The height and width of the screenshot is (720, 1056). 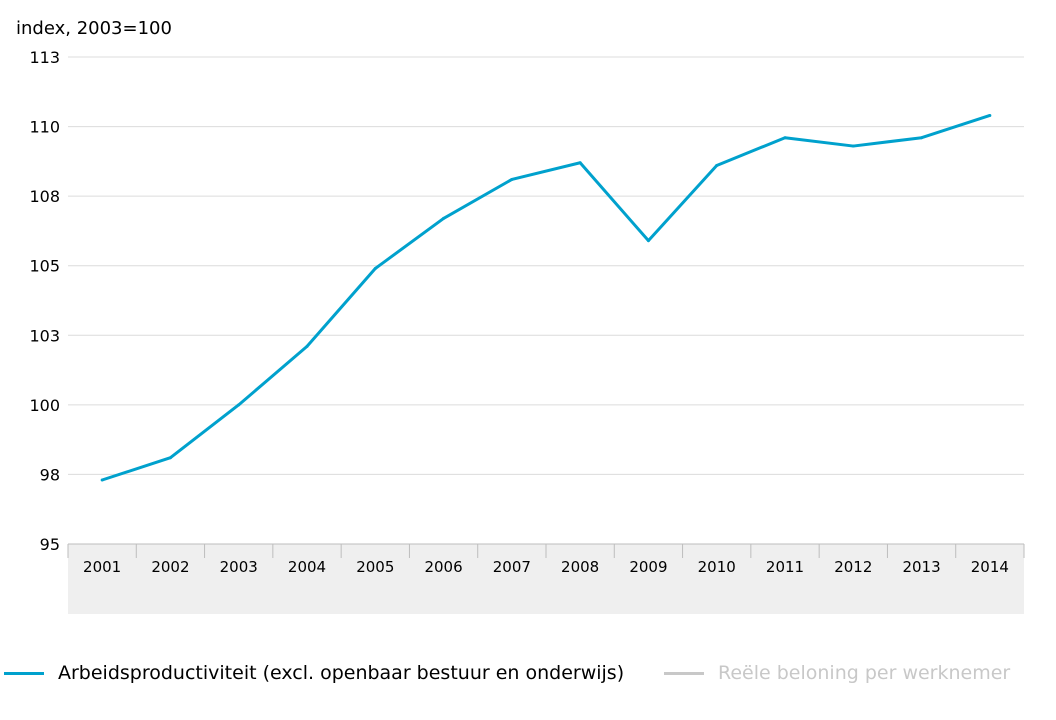 I want to click on x-tick-label: 2014, so click(x=990, y=567).